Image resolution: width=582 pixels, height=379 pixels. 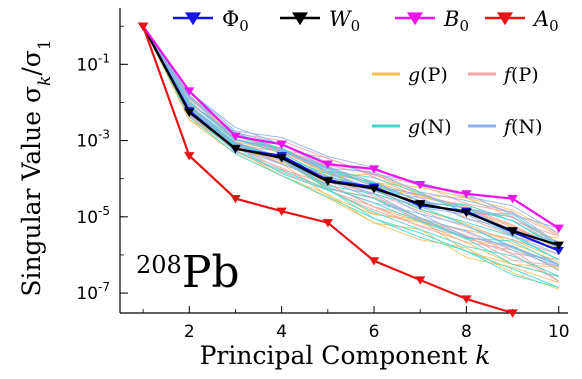 I want to click on legend-entry-4: A0, so click(x=522, y=21).